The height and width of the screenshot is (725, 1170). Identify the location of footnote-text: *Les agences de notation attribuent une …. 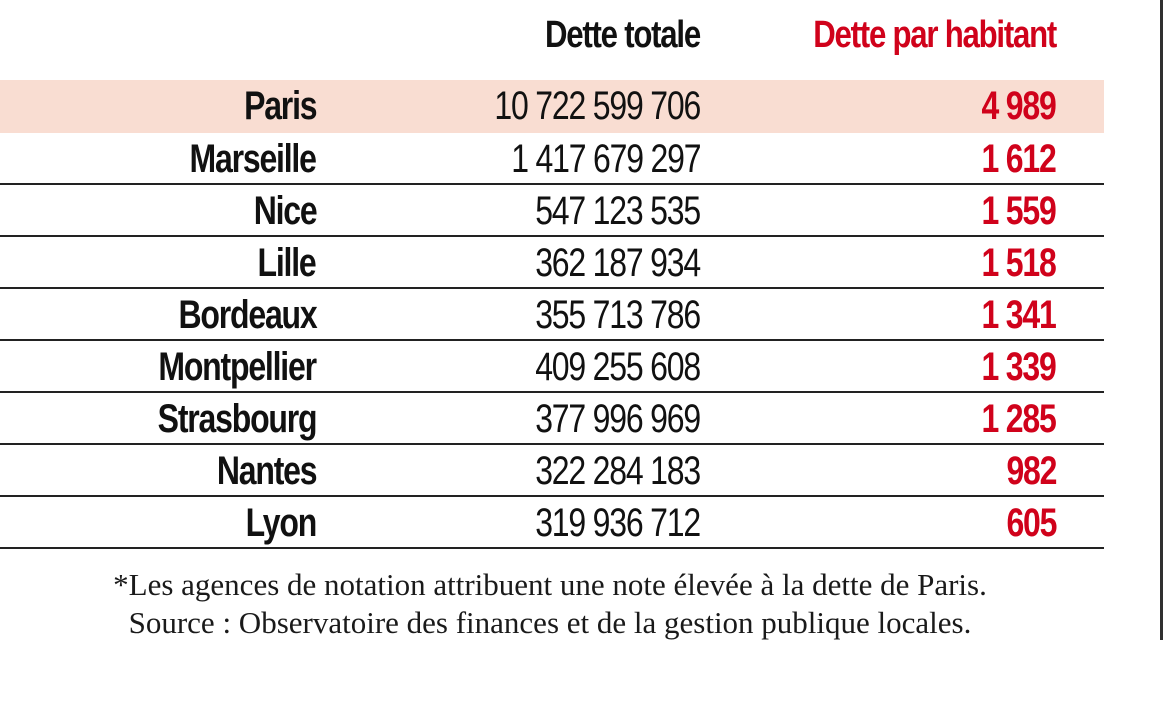
(550, 584).